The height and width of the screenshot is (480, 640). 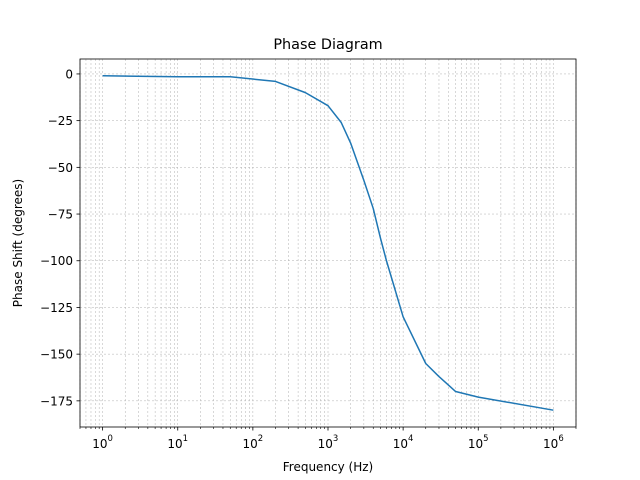 I want to click on x-axis-ticks: 10⁰ 10¹ 10² 10³ 10⁴ 10⁵ 10⁶, so click(x=328, y=439).